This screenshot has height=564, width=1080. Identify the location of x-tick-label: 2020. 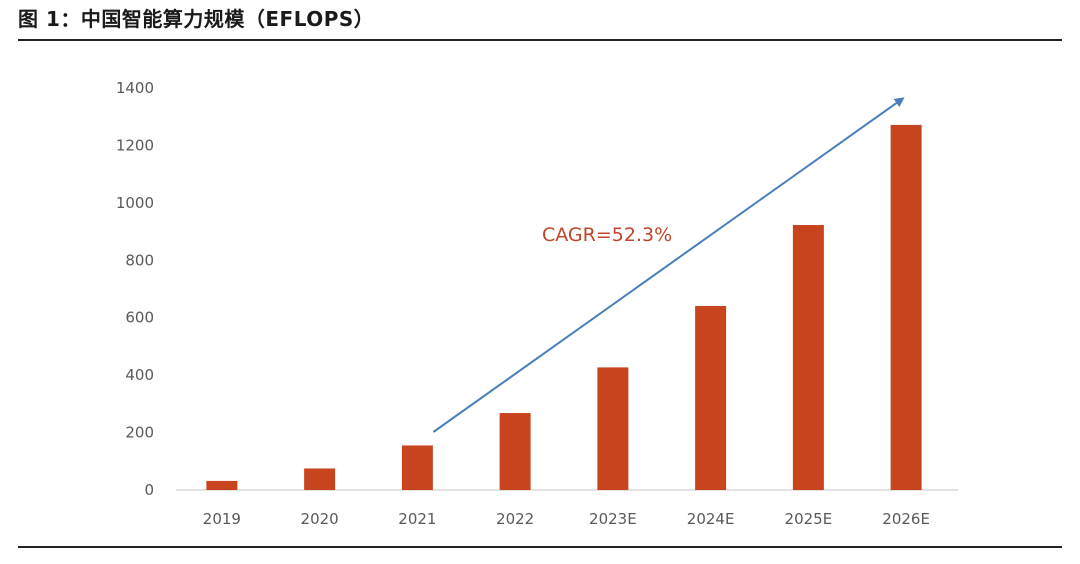
(320, 519).